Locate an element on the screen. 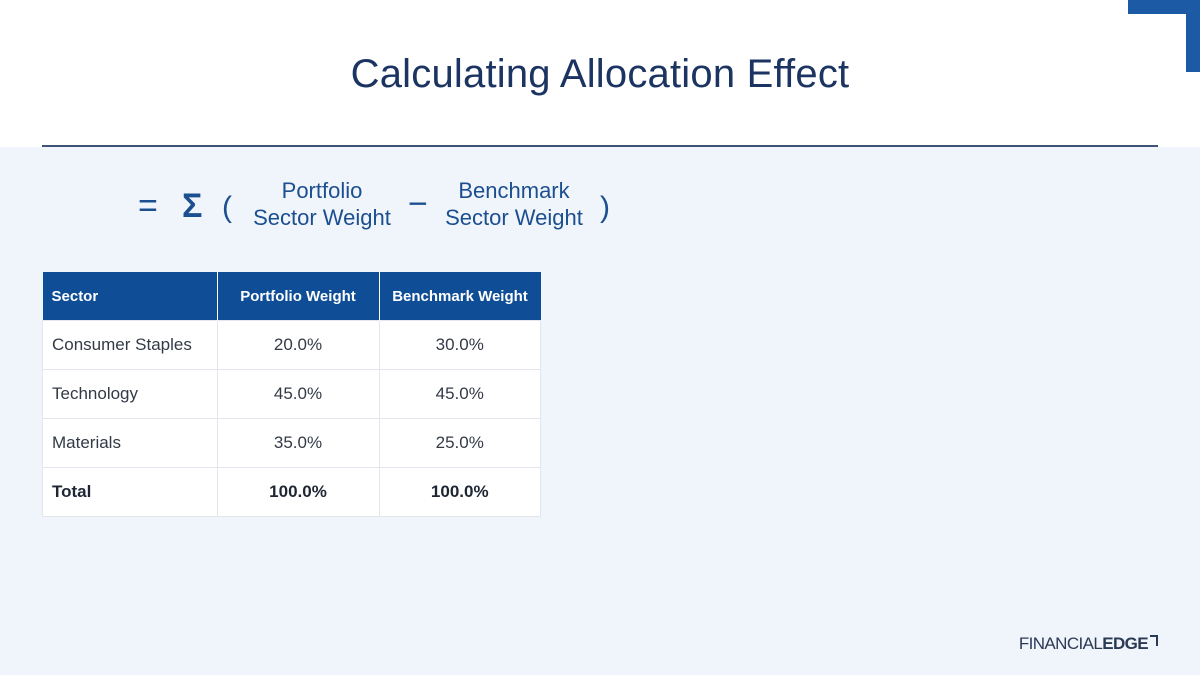 The height and width of the screenshot is (675, 1200). sector-name: Technology is located at coordinates (130, 394).